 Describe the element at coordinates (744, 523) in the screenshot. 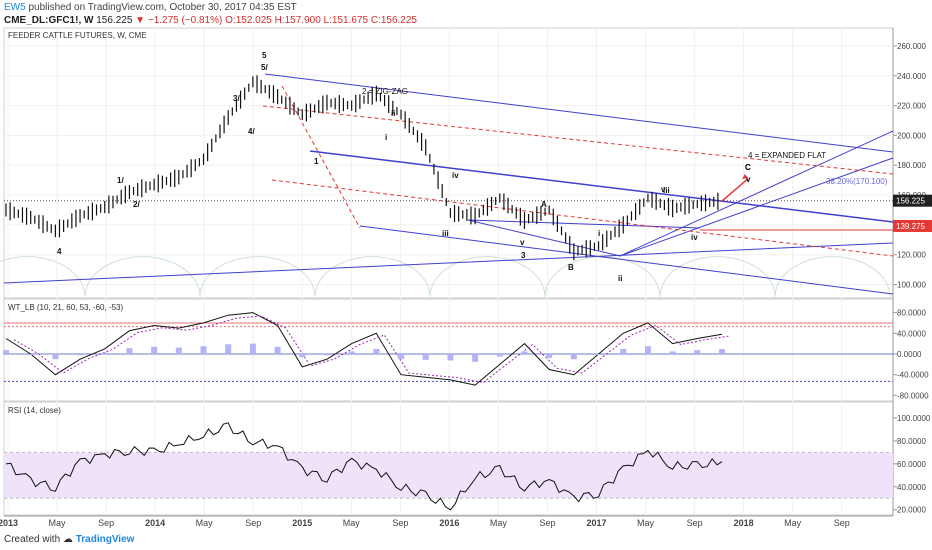

I see `time-tick-label: 2018` at that location.